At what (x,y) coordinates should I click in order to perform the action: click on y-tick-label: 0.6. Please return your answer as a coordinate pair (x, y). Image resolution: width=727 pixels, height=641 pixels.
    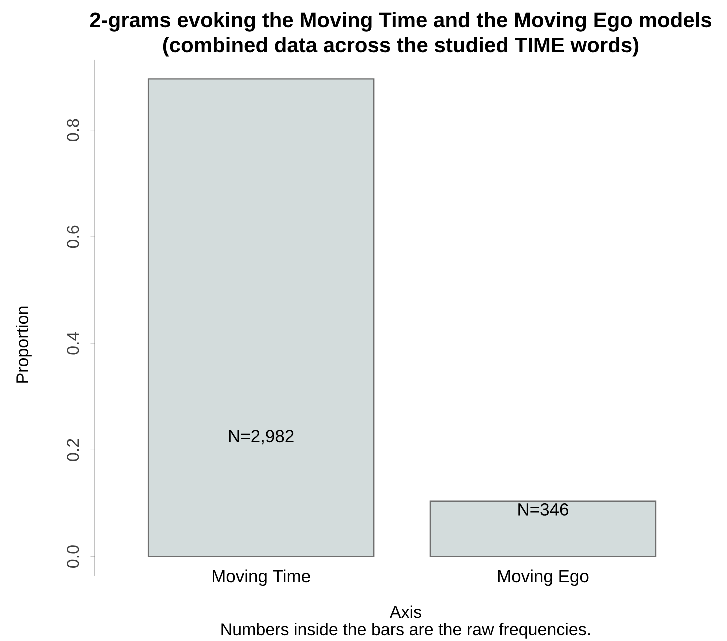
    Looking at the image, I should click on (73, 237).